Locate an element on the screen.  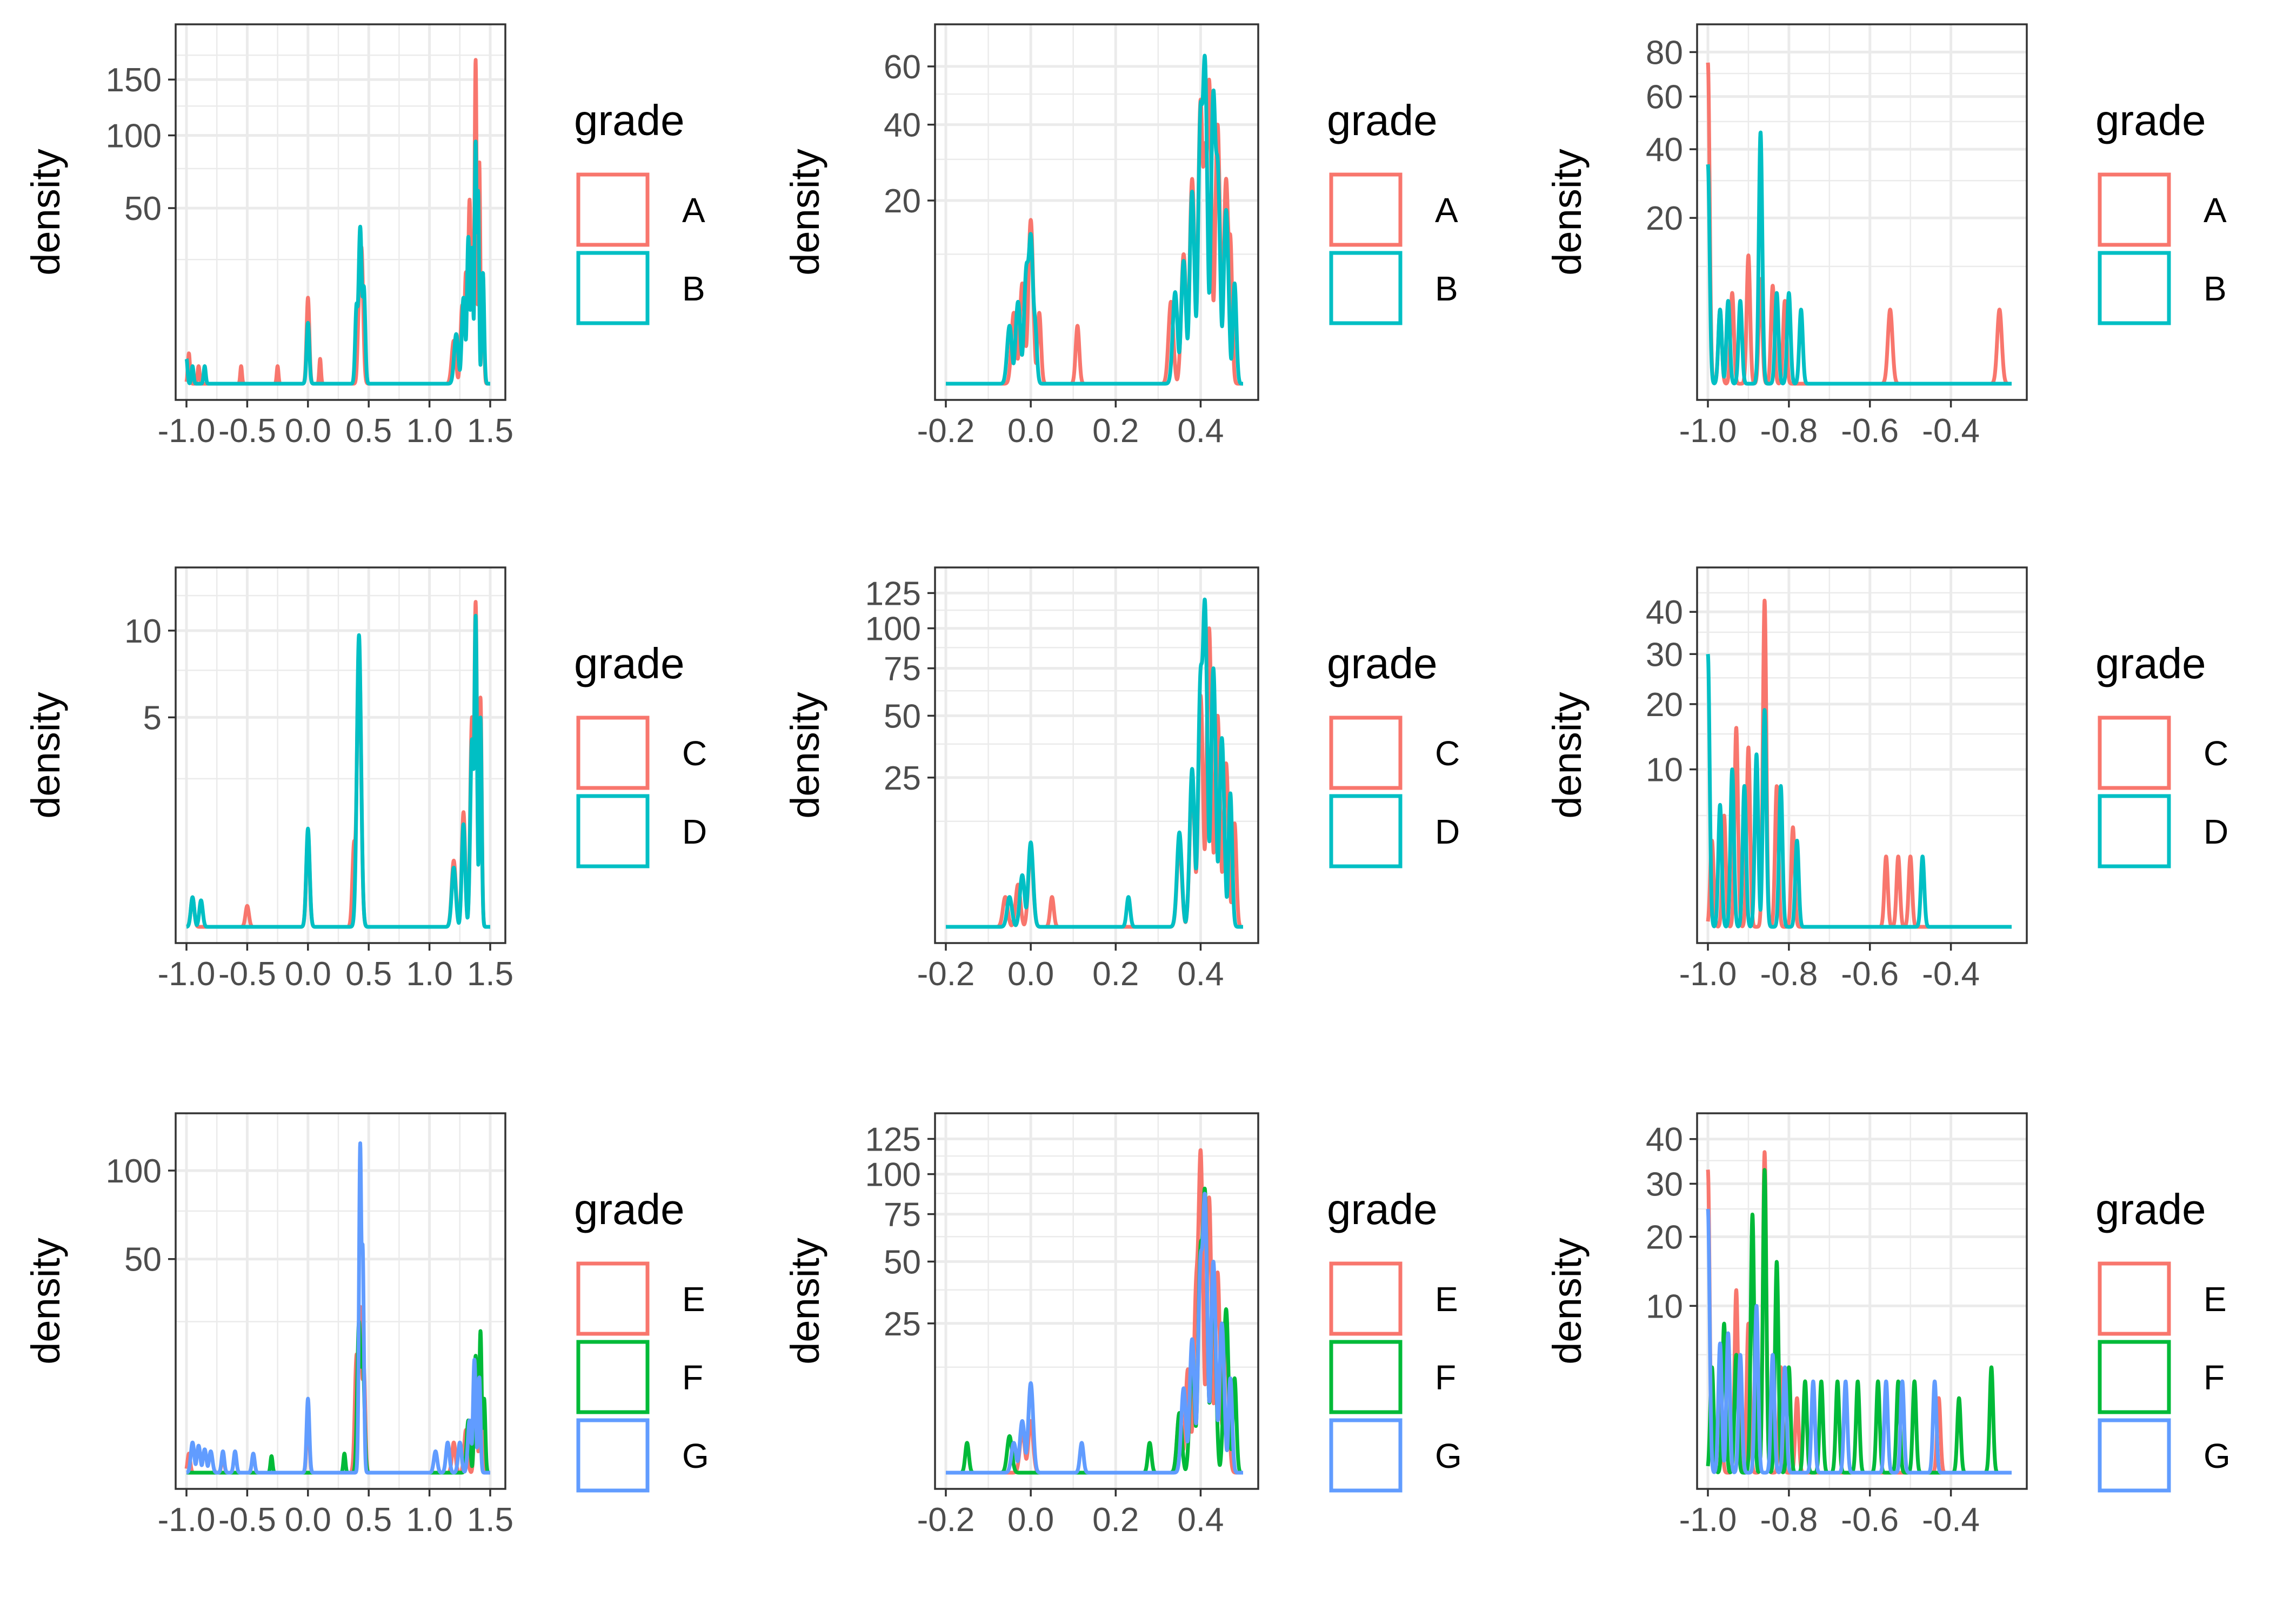
y-tick-label: 60 is located at coordinates (902, 67).